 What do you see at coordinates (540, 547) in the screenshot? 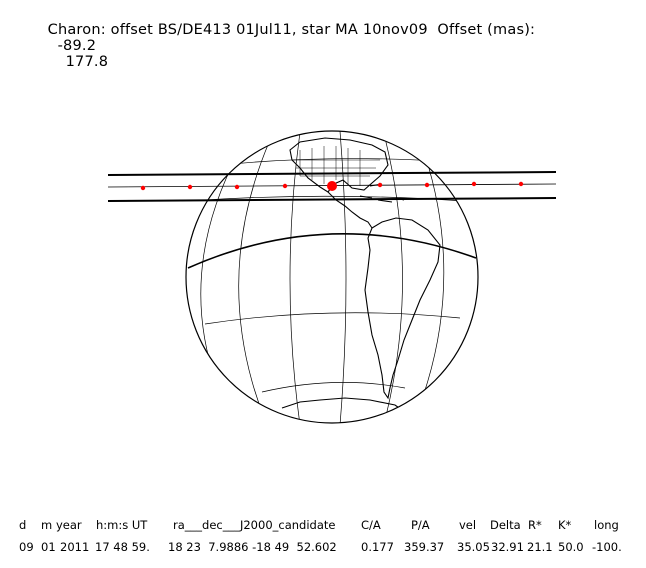
I see `rstar-value: 21.1` at bounding box center [540, 547].